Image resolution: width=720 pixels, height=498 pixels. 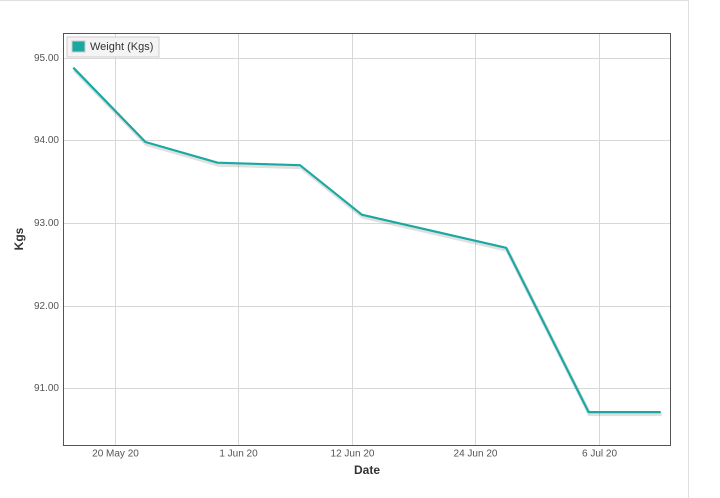 I want to click on x-tick-label: 6 Jul 20, so click(x=599, y=454).